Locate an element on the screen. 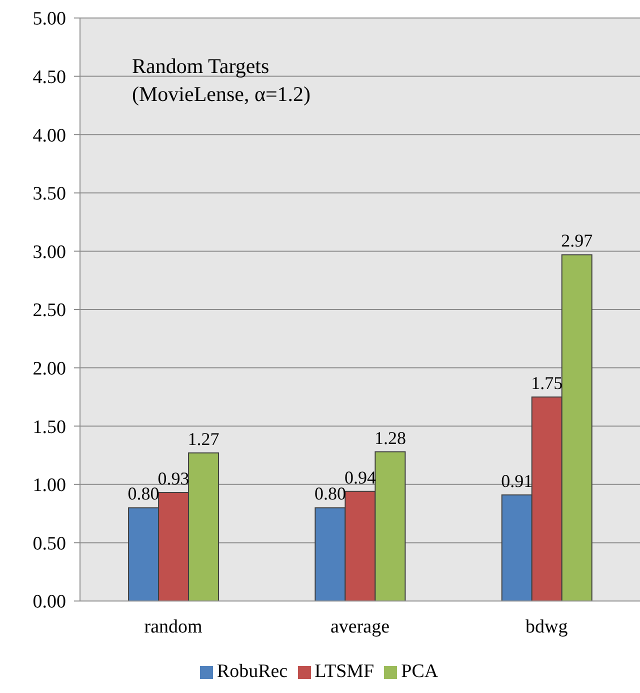 This screenshot has height=693, width=640. y-tick-label: 5.00 is located at coordinates (49, 19).